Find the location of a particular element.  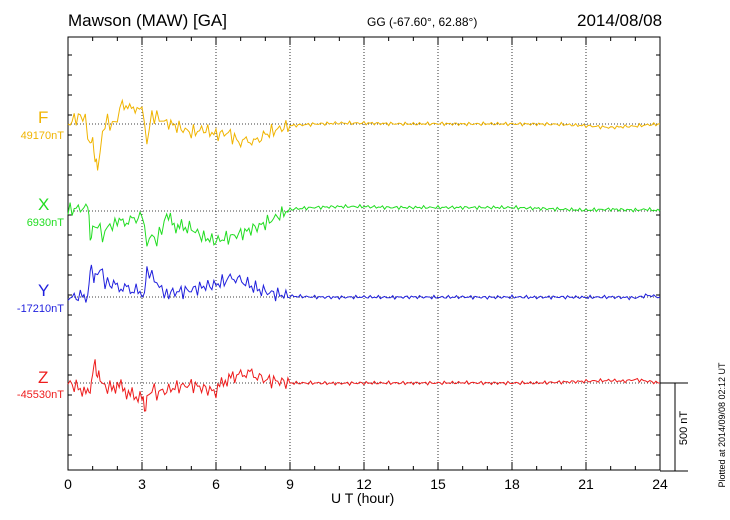

series-line-f is located at coordinates (364, 134).